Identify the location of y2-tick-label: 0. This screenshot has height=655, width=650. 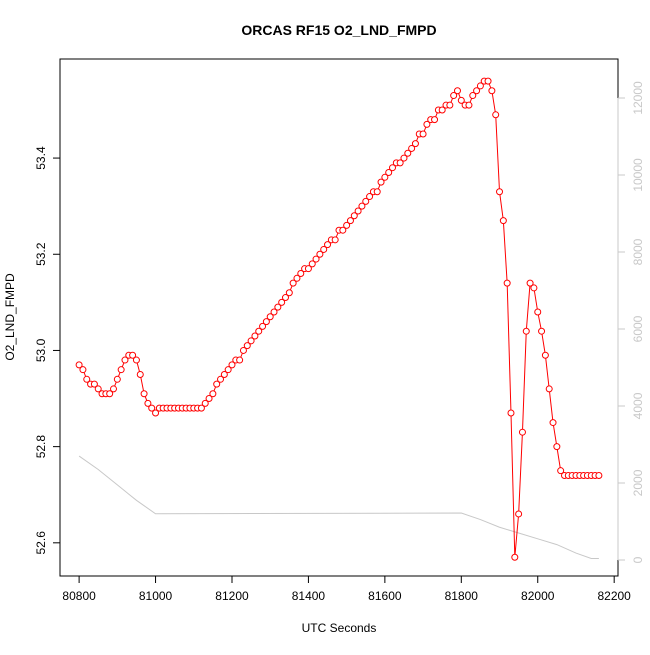
(638, 559).